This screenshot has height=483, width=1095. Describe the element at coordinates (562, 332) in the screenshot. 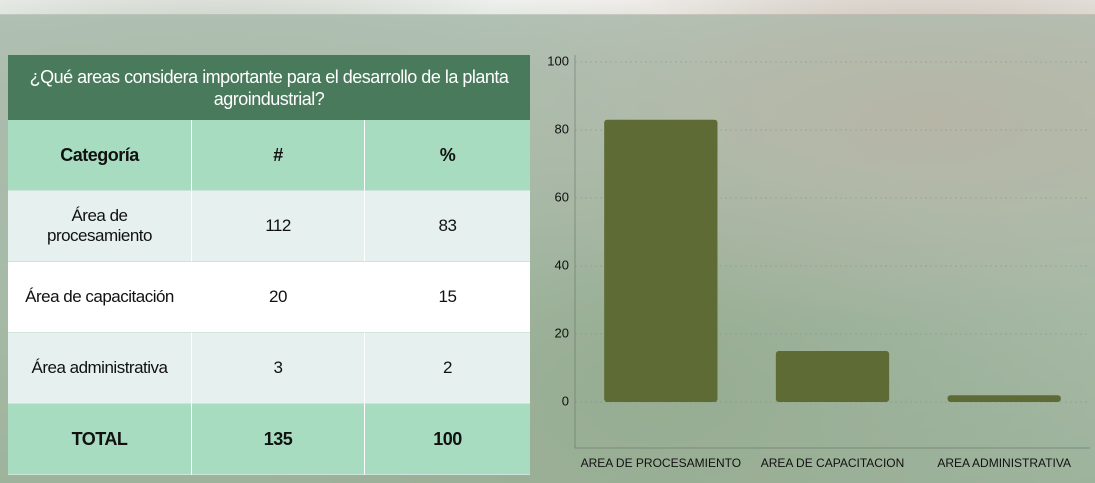

I see `y-tick-label: 20` at that location.